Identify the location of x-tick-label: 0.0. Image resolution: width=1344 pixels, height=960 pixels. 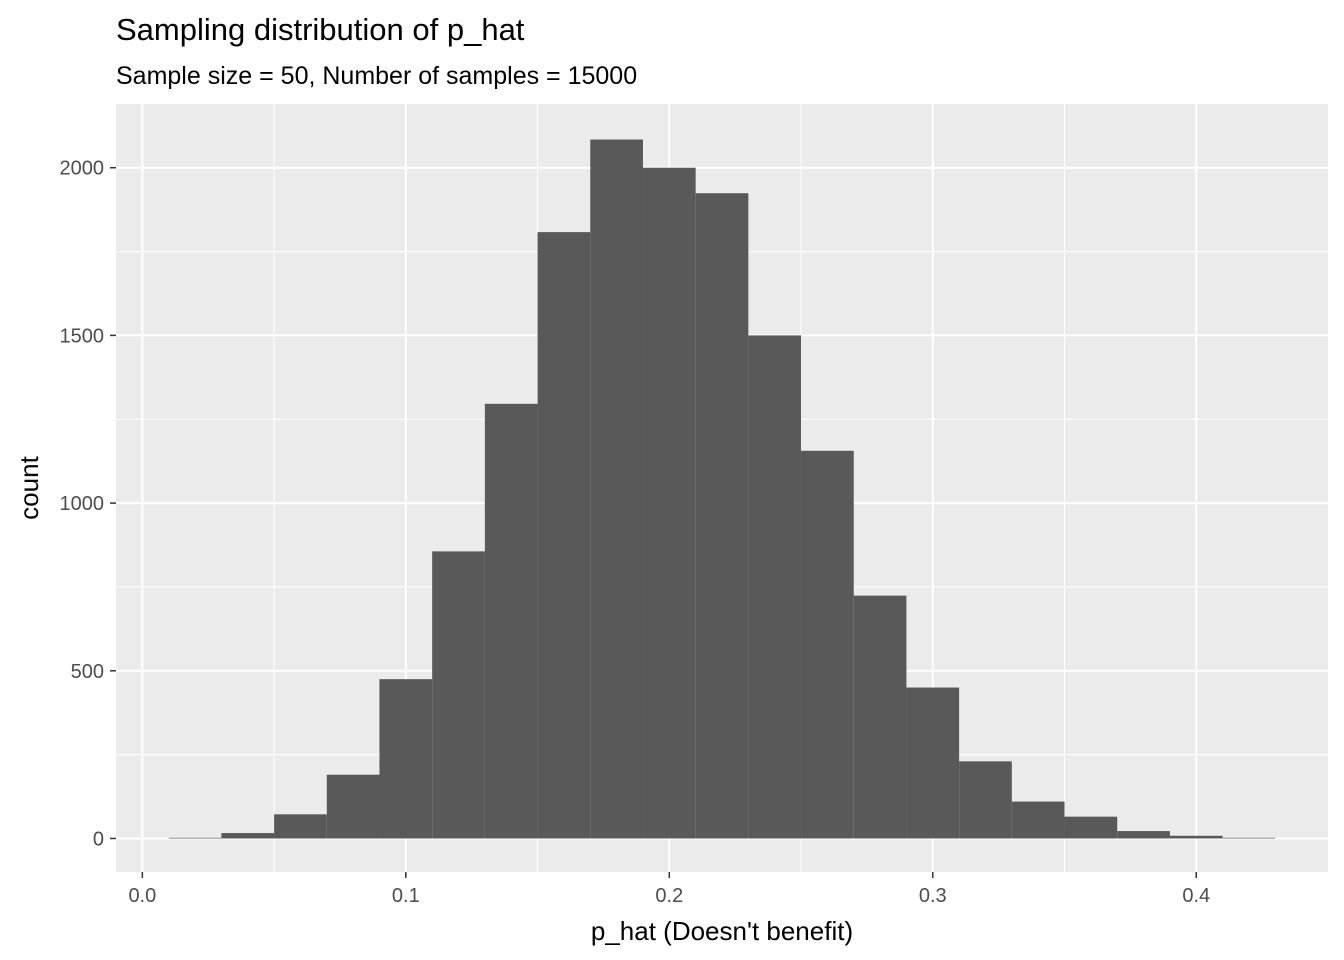
(142, 896).